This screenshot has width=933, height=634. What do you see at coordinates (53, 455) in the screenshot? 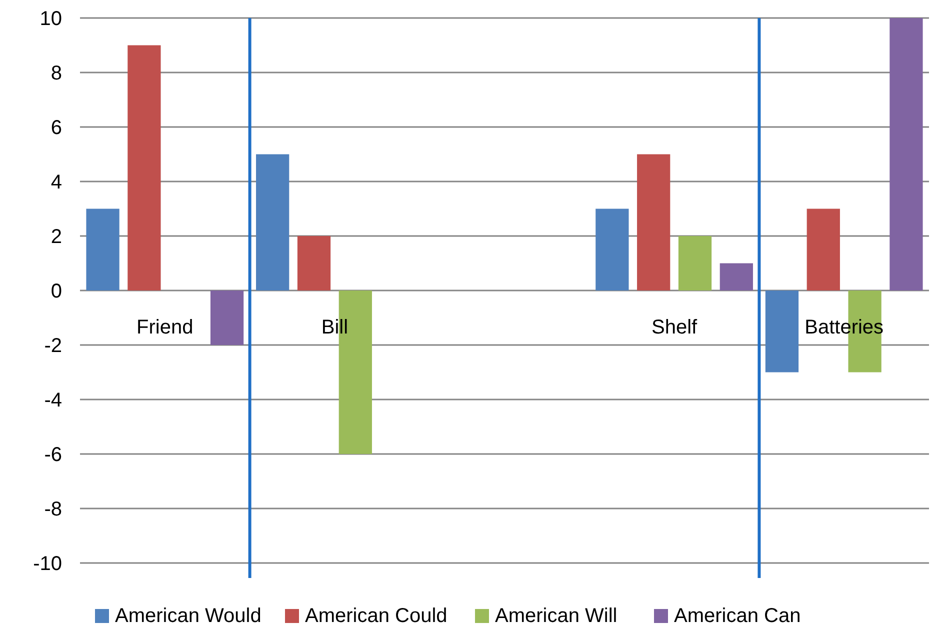
I see `y-tick-label: -6` at bounding box center [53, 455].